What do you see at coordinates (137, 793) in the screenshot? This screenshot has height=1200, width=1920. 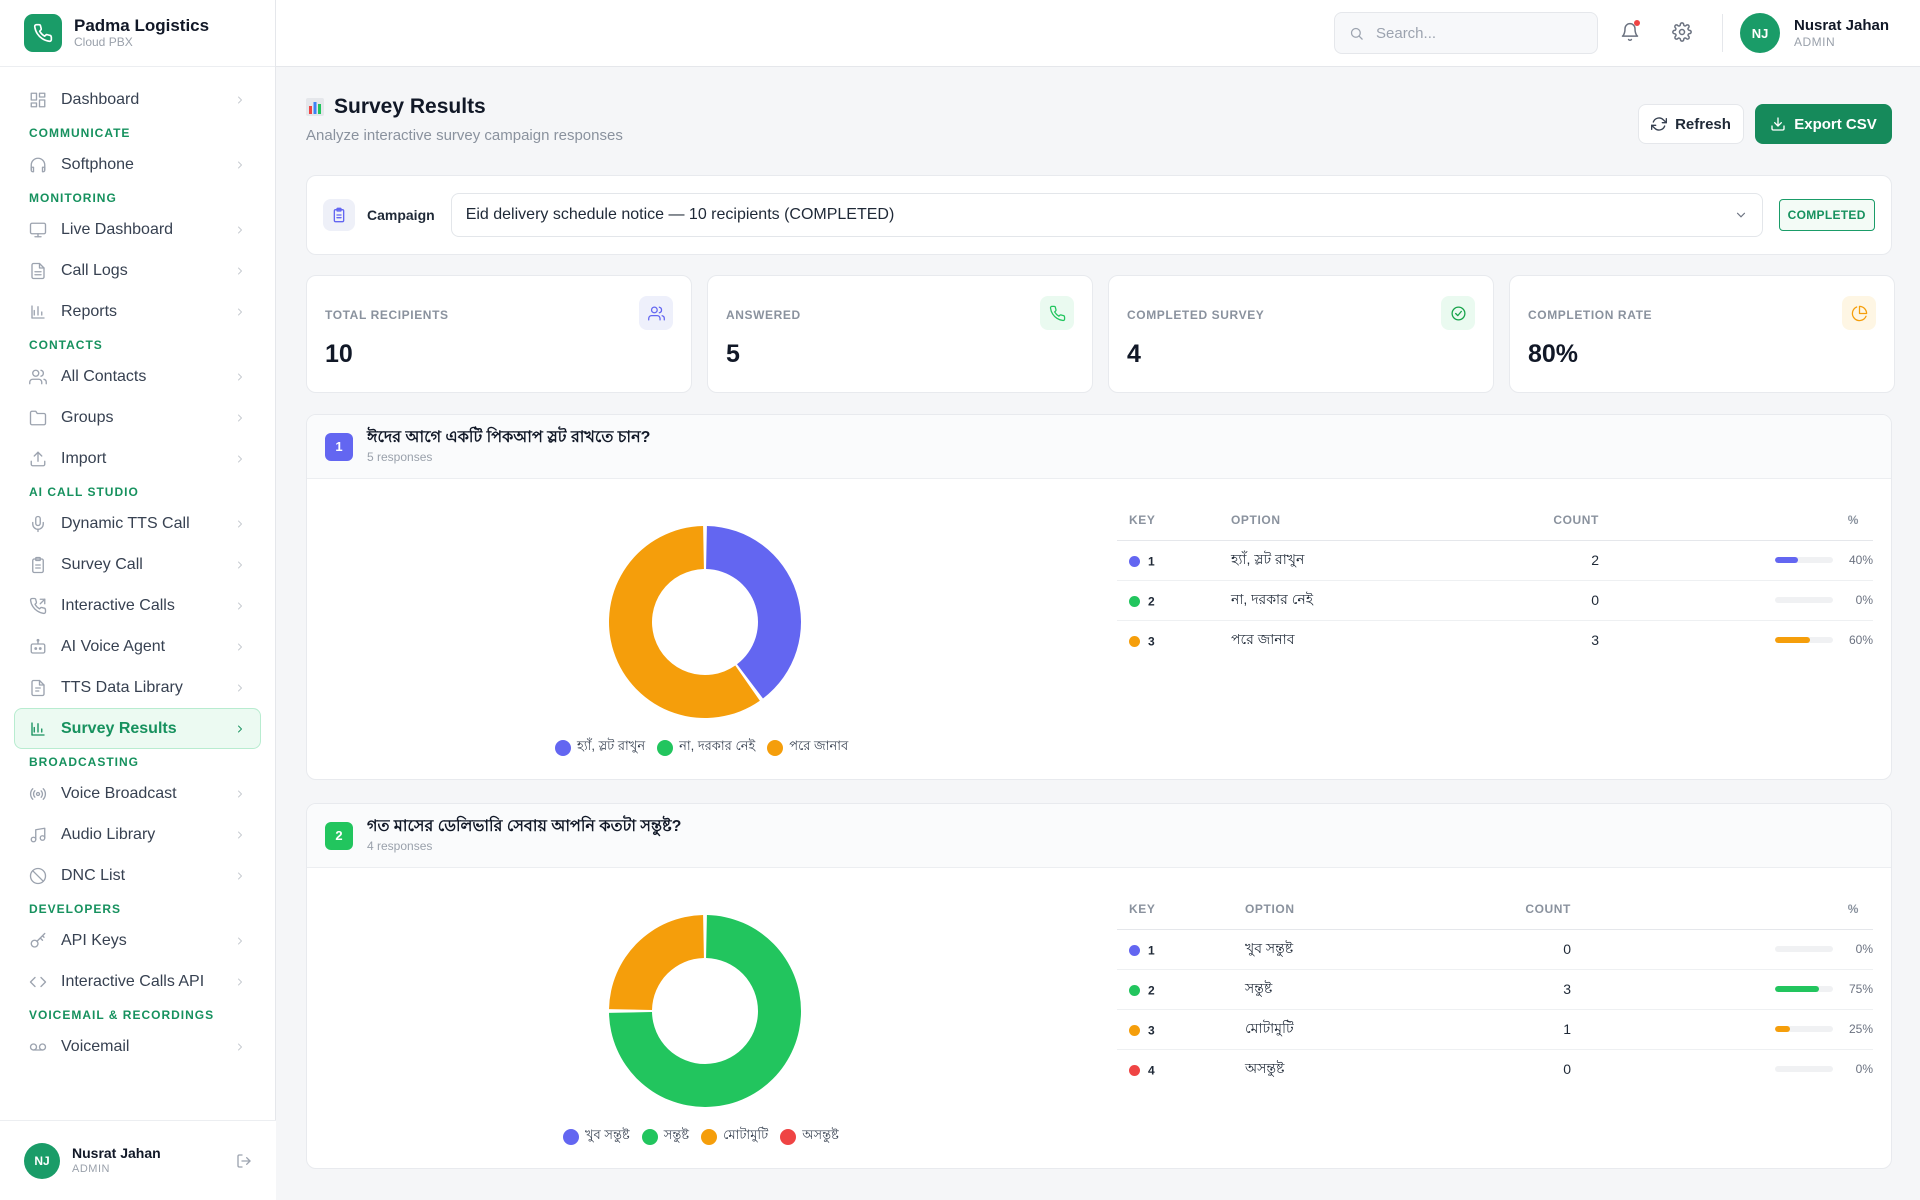 I see `sidebar-item-voice-broadcast: Voice Broadcast` at bounding box center [137, 793].